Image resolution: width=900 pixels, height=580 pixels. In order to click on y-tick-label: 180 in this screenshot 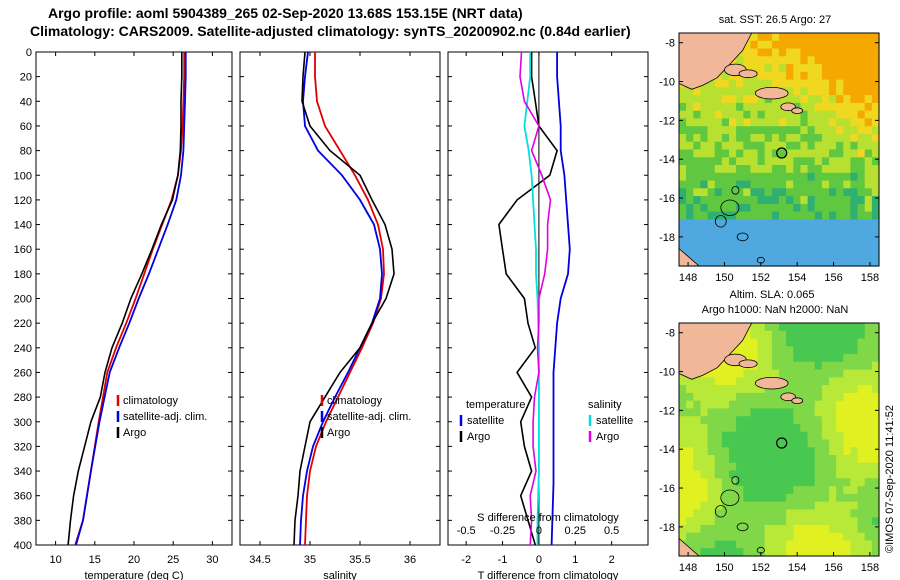, I will do `click(23, 275)`.